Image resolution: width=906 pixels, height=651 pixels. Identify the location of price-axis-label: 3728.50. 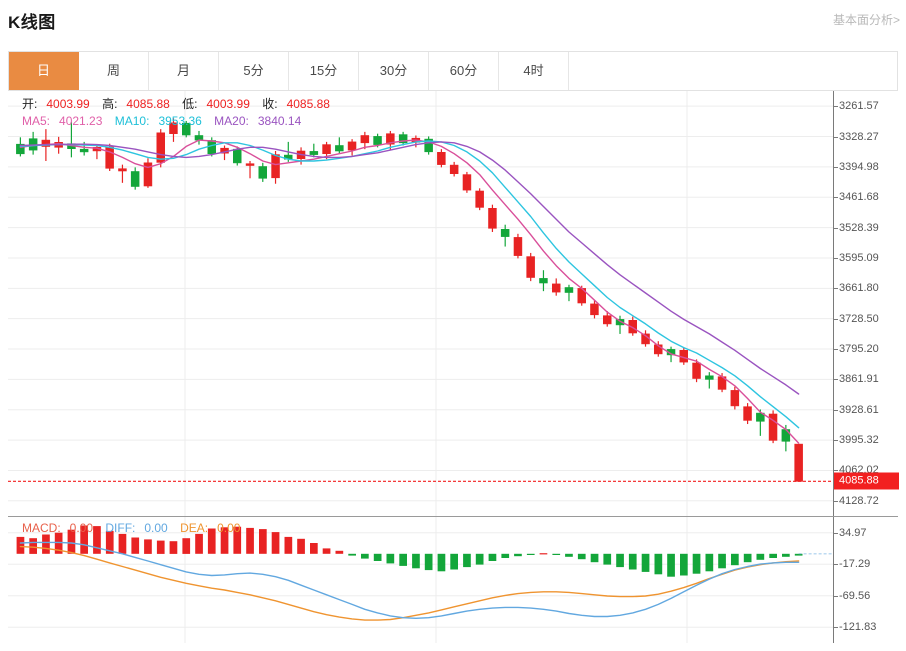
(859, 318).